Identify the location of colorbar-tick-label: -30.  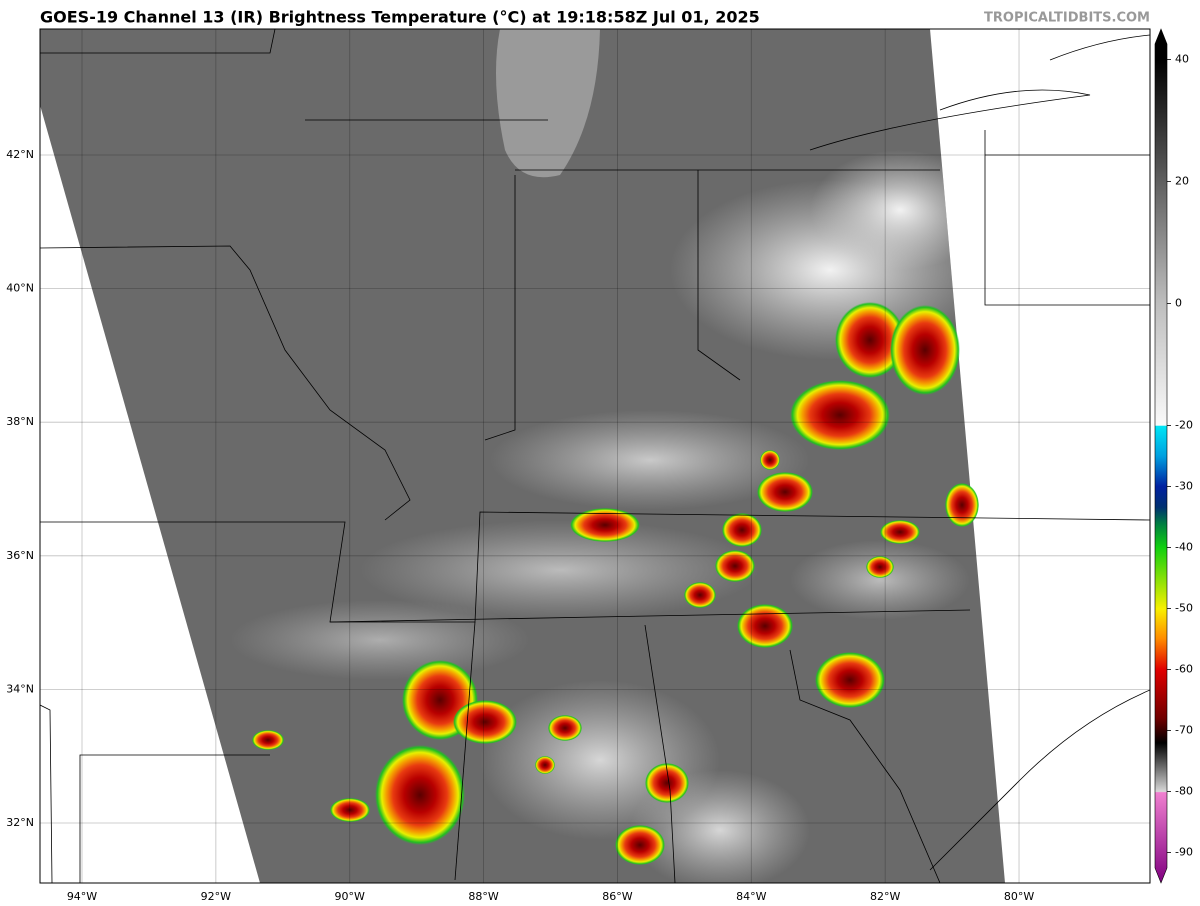
(1184, 486).